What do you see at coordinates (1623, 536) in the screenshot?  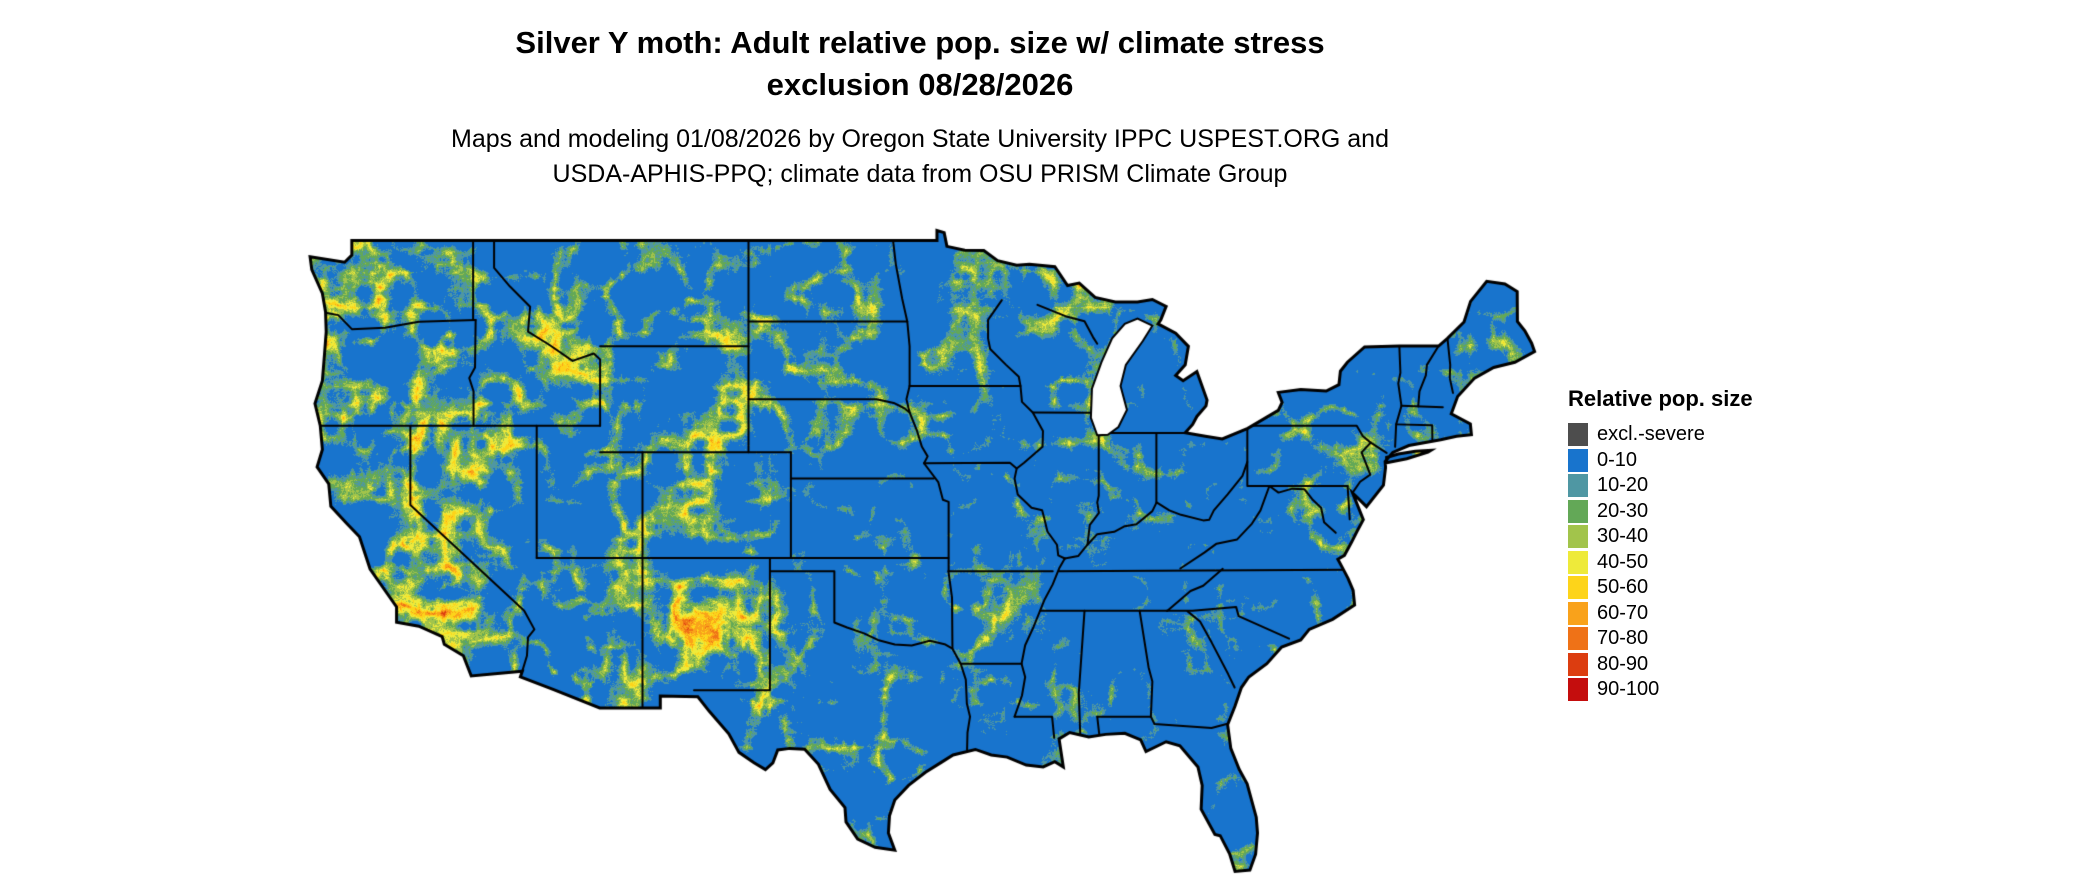 I see `legend-label: 30-40` at bounding box center [1623, 536].